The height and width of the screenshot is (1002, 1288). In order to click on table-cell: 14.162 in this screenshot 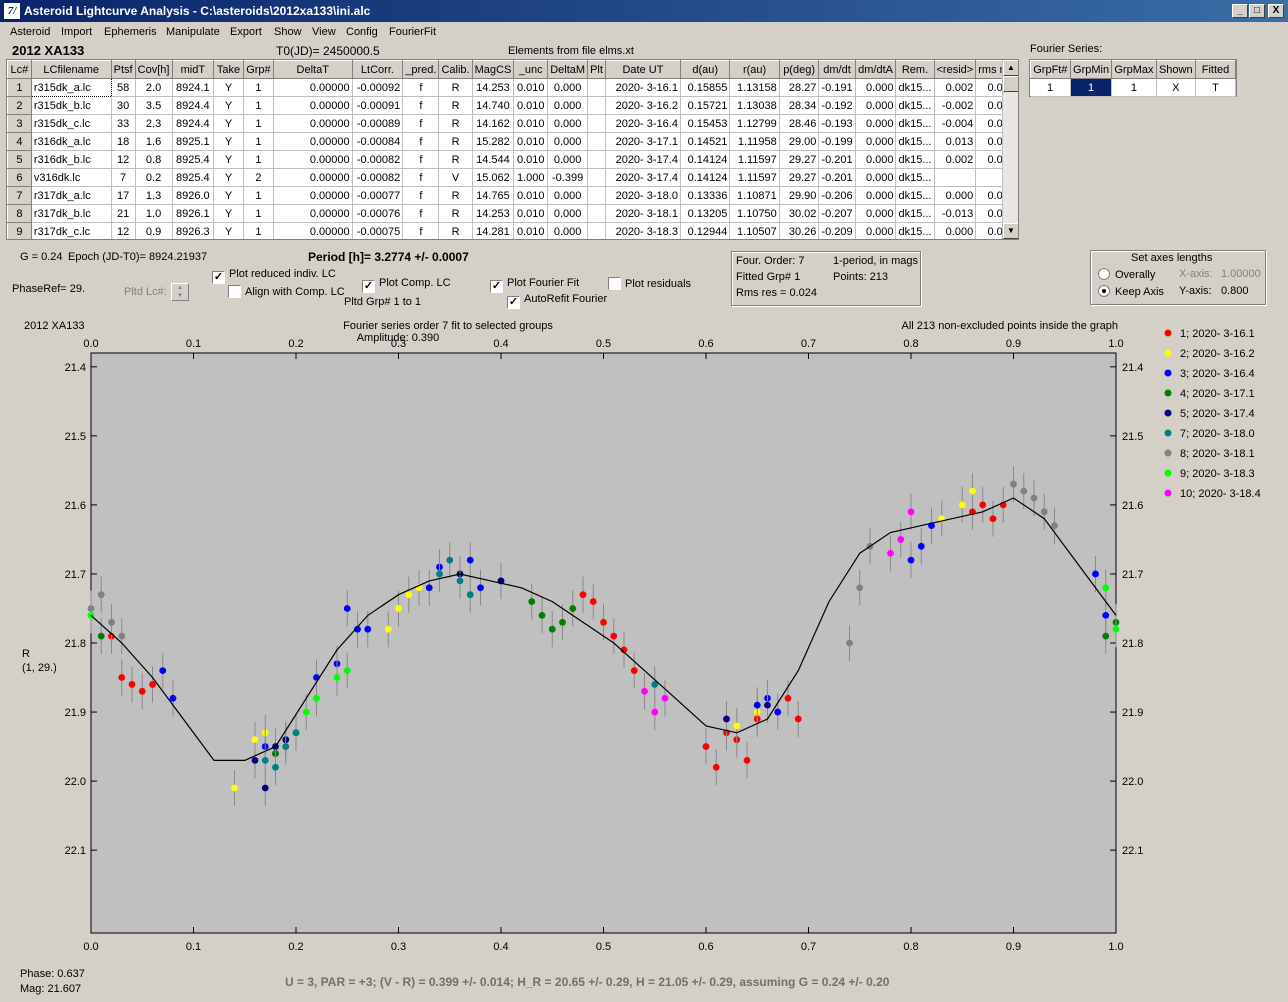, I will do `click(493, 123)`.